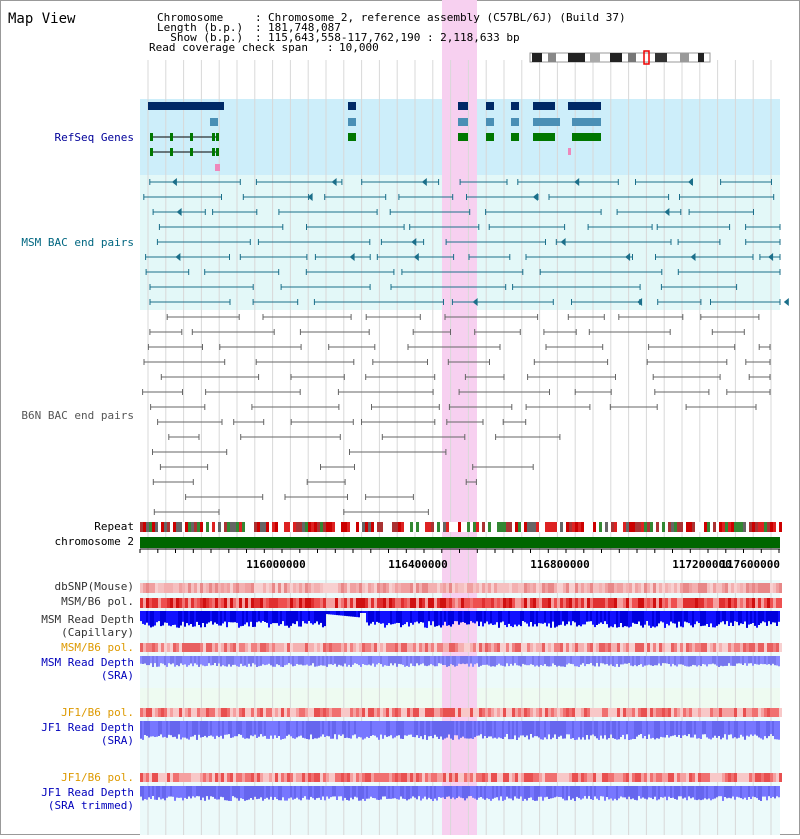  I want to click on info-length-label: Length (b.p.), so click(210, 27).